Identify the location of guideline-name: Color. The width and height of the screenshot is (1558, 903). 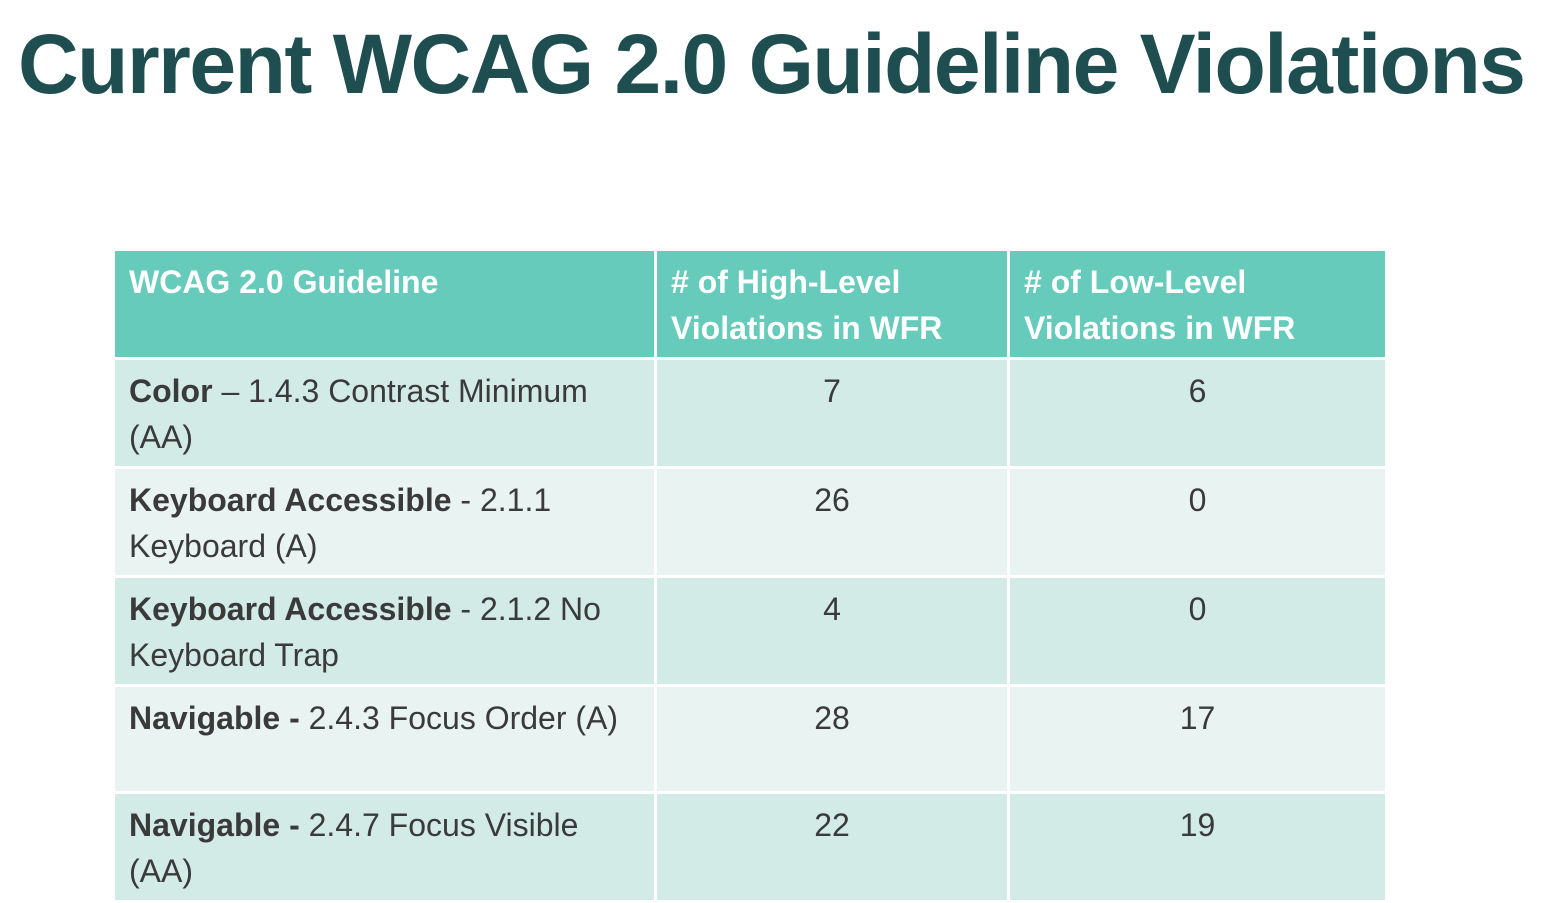
(171, 391).